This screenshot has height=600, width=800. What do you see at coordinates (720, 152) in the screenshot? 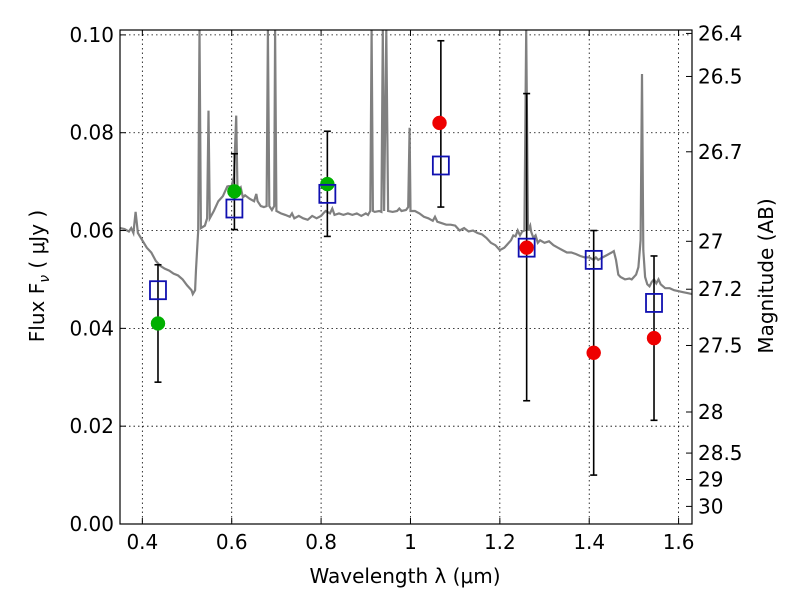
I see `y2-tick-label: 26.7` at bounding box center [720, 152].